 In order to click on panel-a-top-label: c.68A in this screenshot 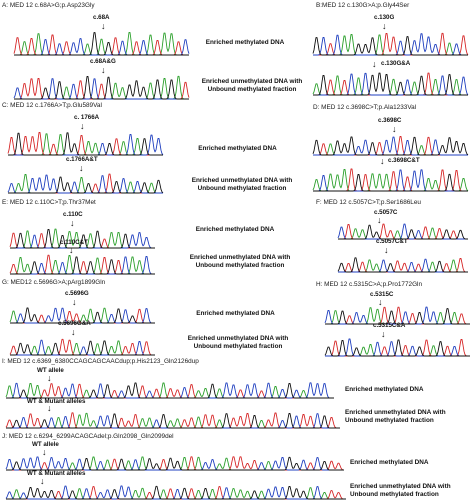, I will do `click(101, 17)`.